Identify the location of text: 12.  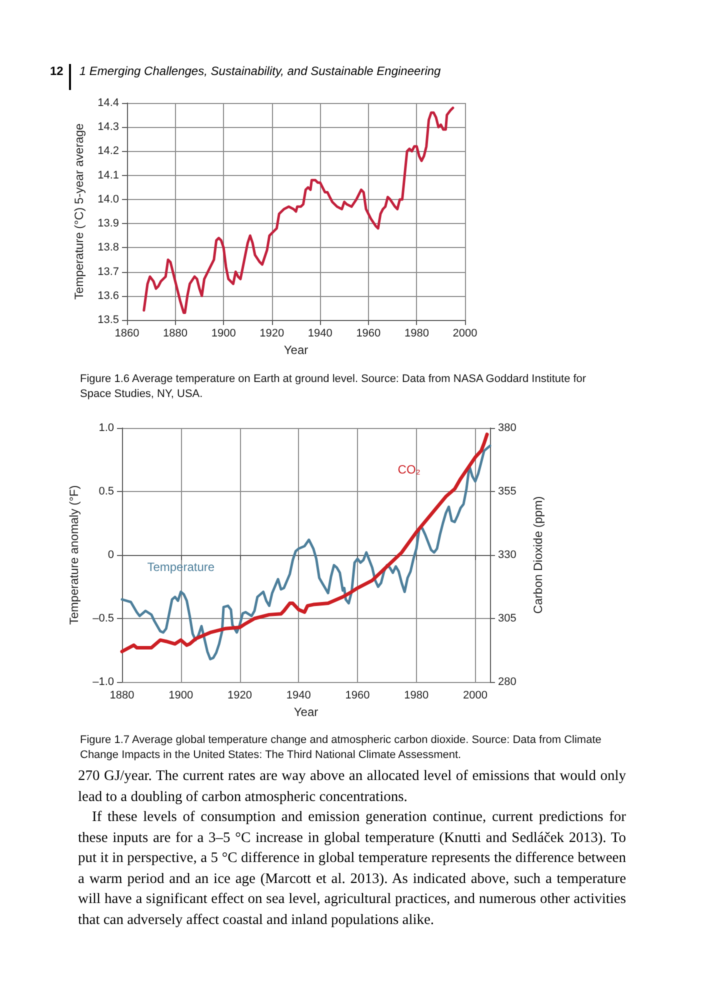
(61, 77).